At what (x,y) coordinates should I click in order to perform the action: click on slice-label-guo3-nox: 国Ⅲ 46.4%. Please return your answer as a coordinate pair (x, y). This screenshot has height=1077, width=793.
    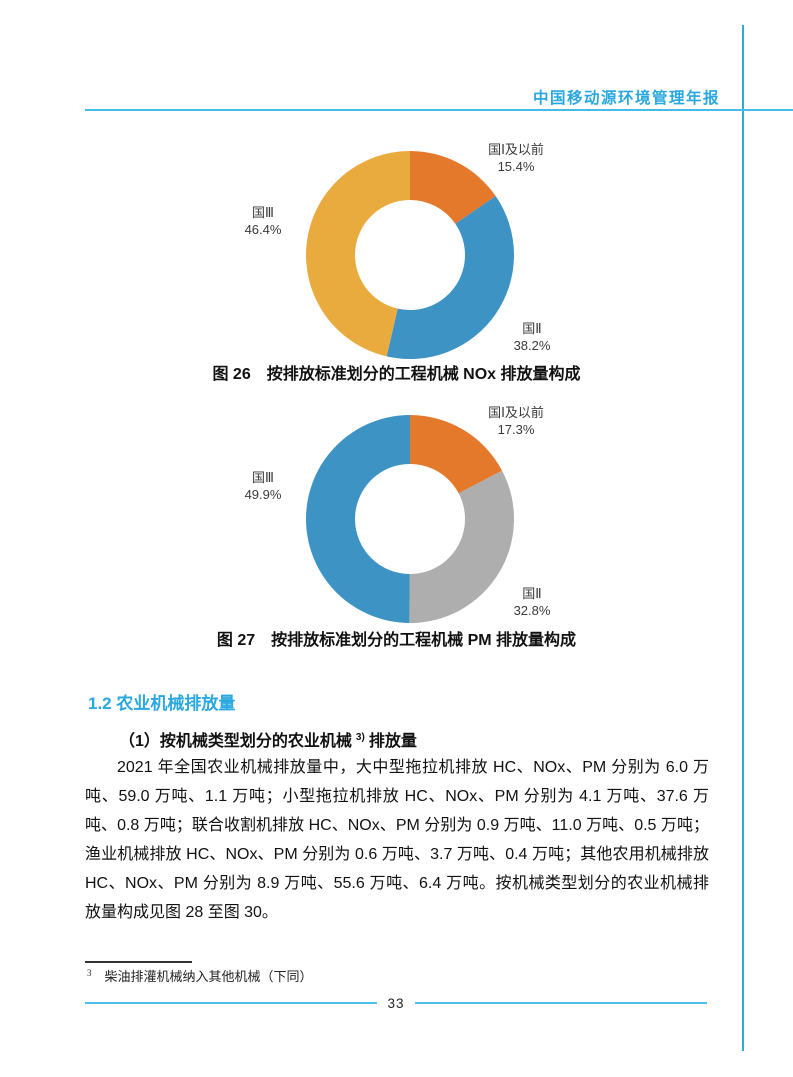
    Looking at the image, I should click on (263, 221).